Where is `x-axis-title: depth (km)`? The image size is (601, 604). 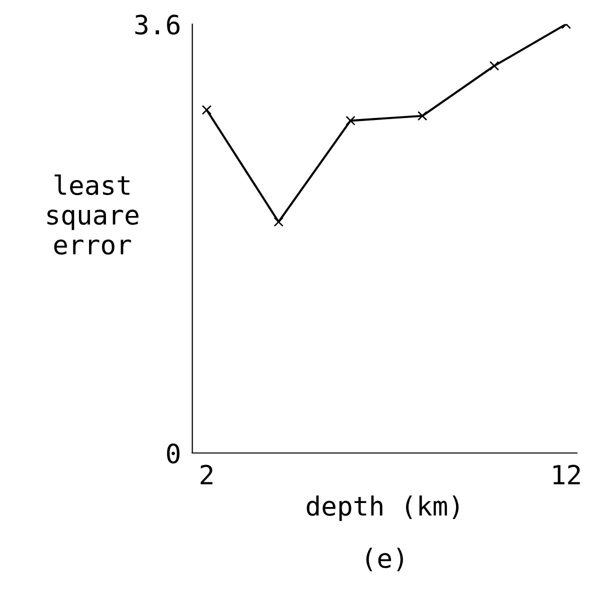
x-axis-title: depth (km) is located at coordinates (382, 508).